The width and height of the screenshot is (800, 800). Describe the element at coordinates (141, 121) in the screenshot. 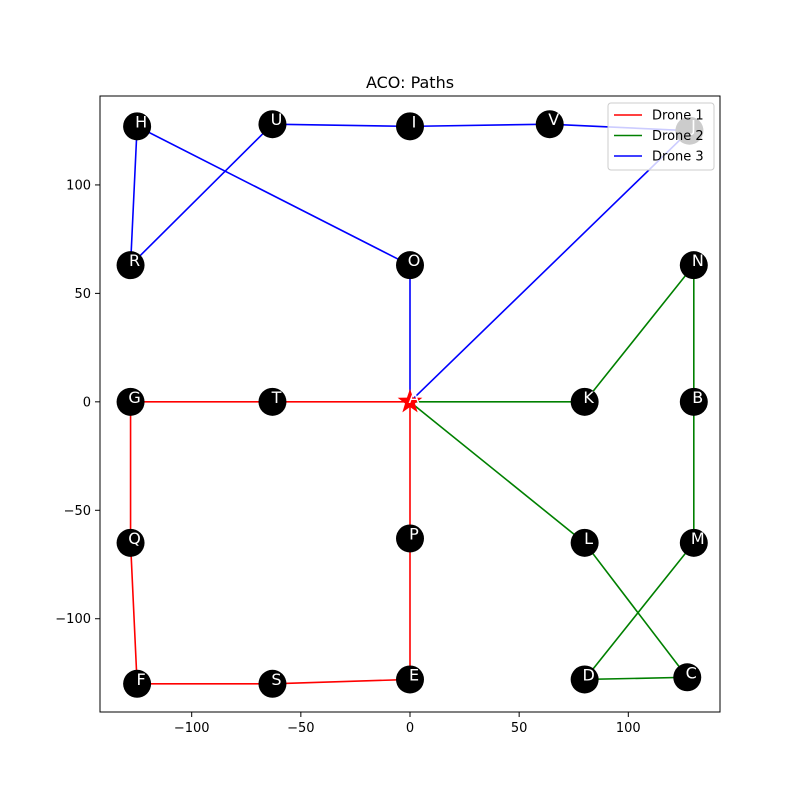

I see `node-label-H: H` at that location.